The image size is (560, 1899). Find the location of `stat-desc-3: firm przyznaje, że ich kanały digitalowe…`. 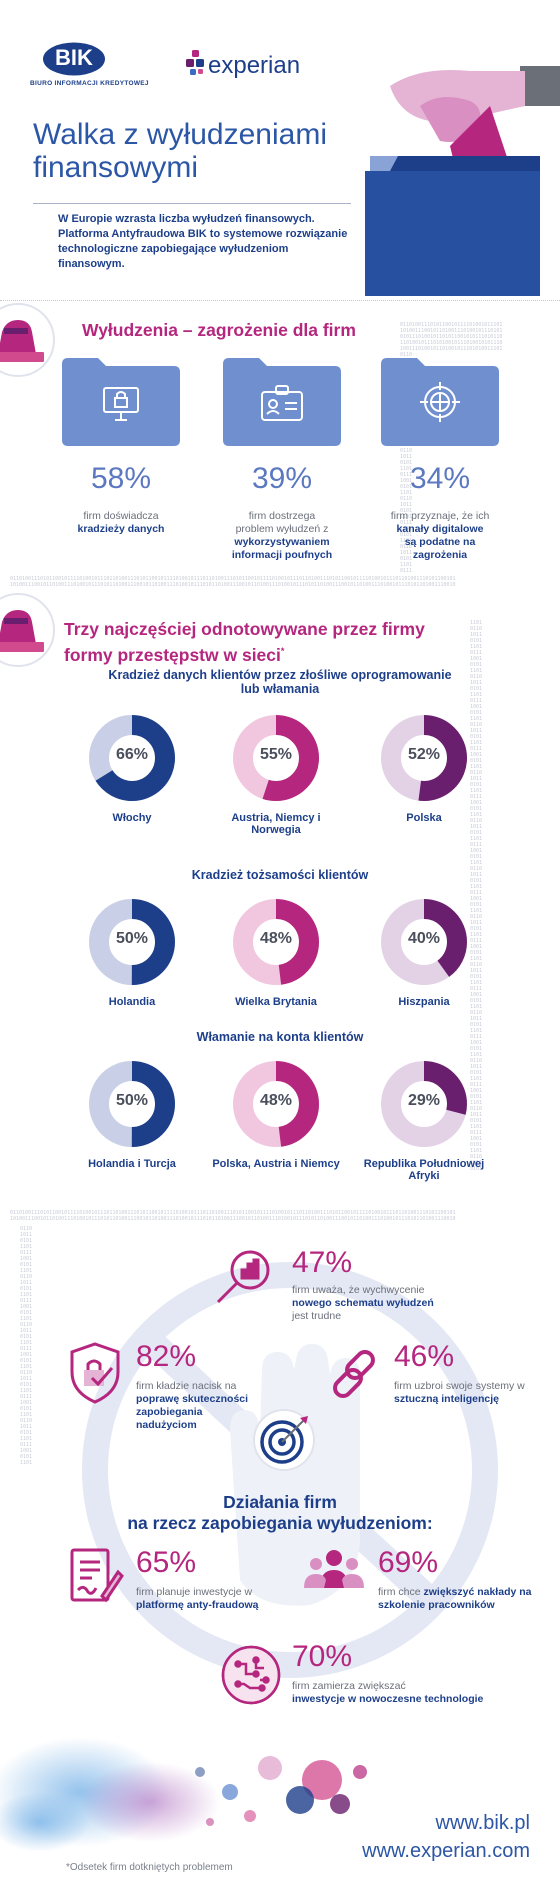

stat-desc-3: firm przyznaje, że ich kanały digitalowe… is located at coordinates (440, 535).